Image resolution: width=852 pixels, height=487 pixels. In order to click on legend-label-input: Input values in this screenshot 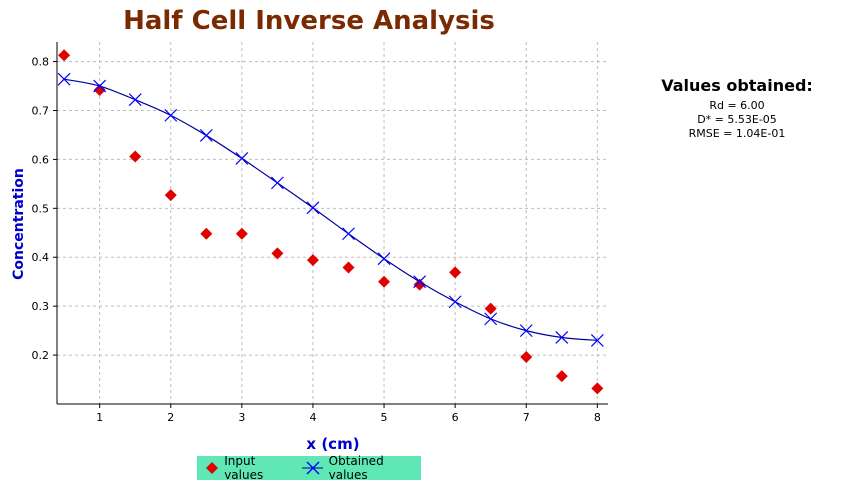, I will do `click(244, 468)`.